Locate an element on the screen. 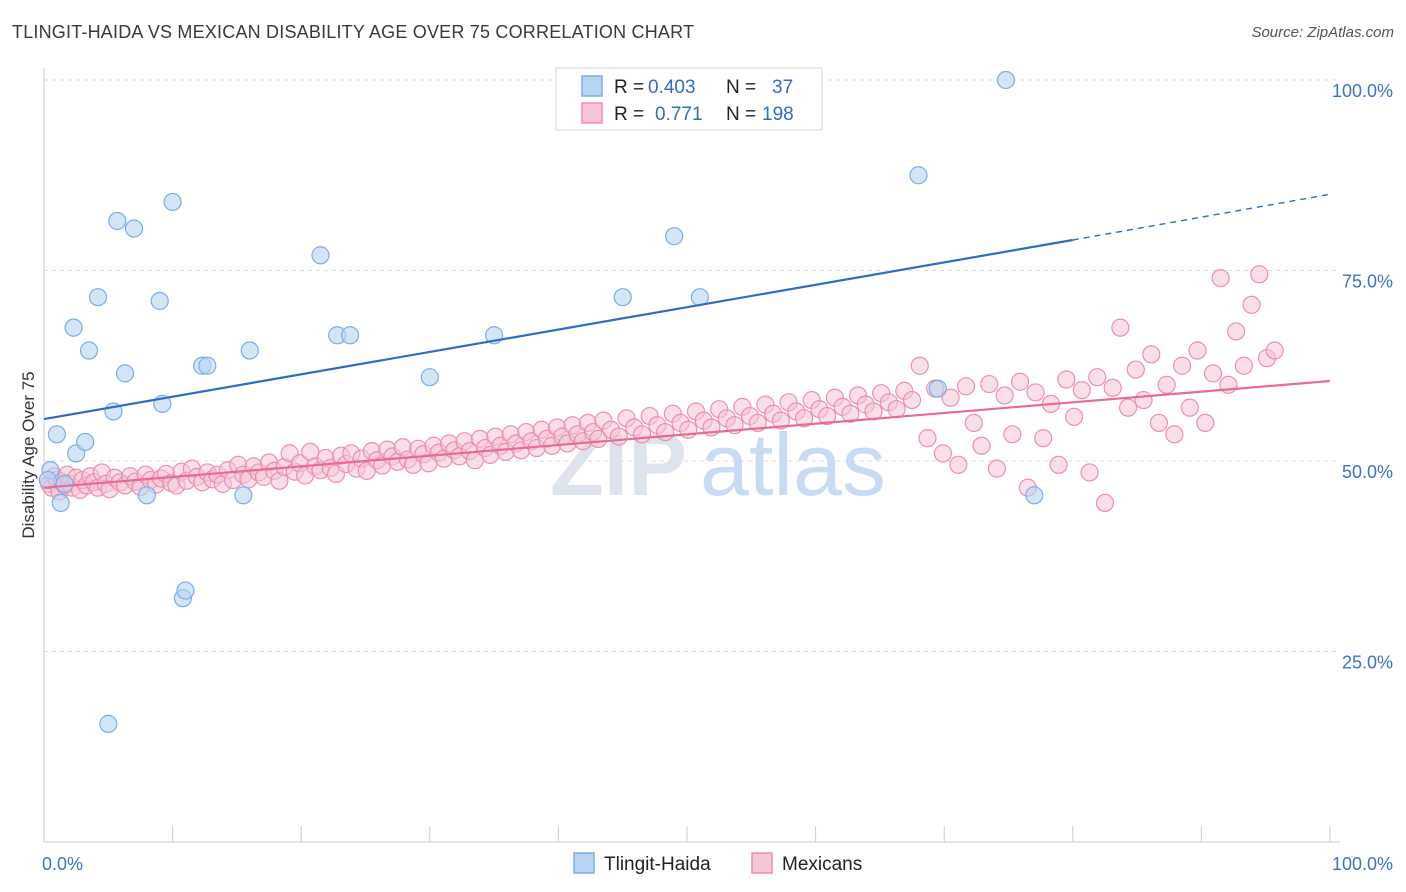 The height and width of the screenshot is (892, 1406). legend-n-label-1: N = is located at coordinates (741, 87).